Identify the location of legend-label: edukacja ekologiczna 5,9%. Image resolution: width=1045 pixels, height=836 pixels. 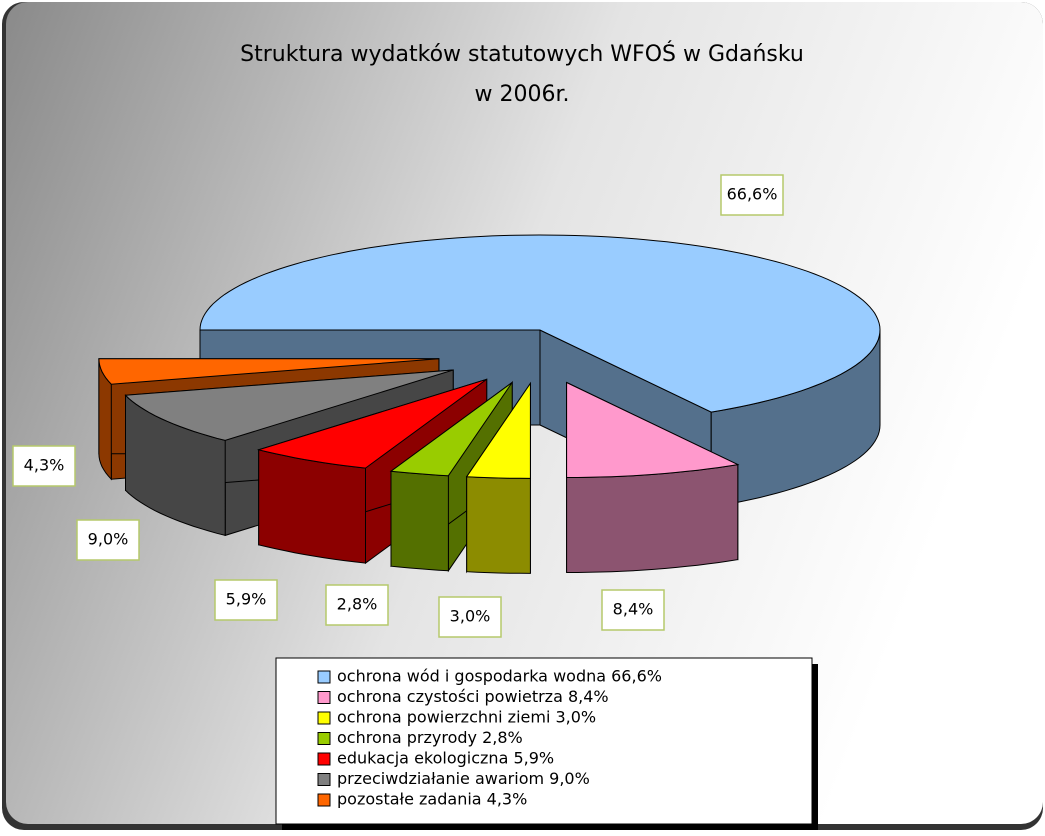
(445, 758).